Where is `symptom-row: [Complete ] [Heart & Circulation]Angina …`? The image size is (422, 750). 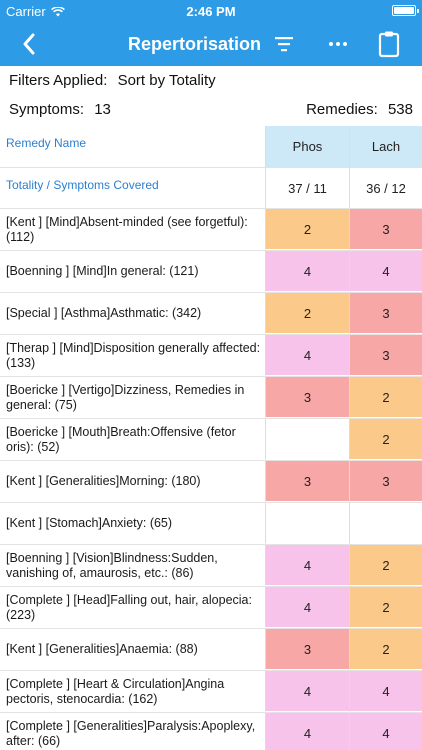 symptom-row: [Complete ] [Heart & Circulation]Angina … is located at coordinates (211, 692).